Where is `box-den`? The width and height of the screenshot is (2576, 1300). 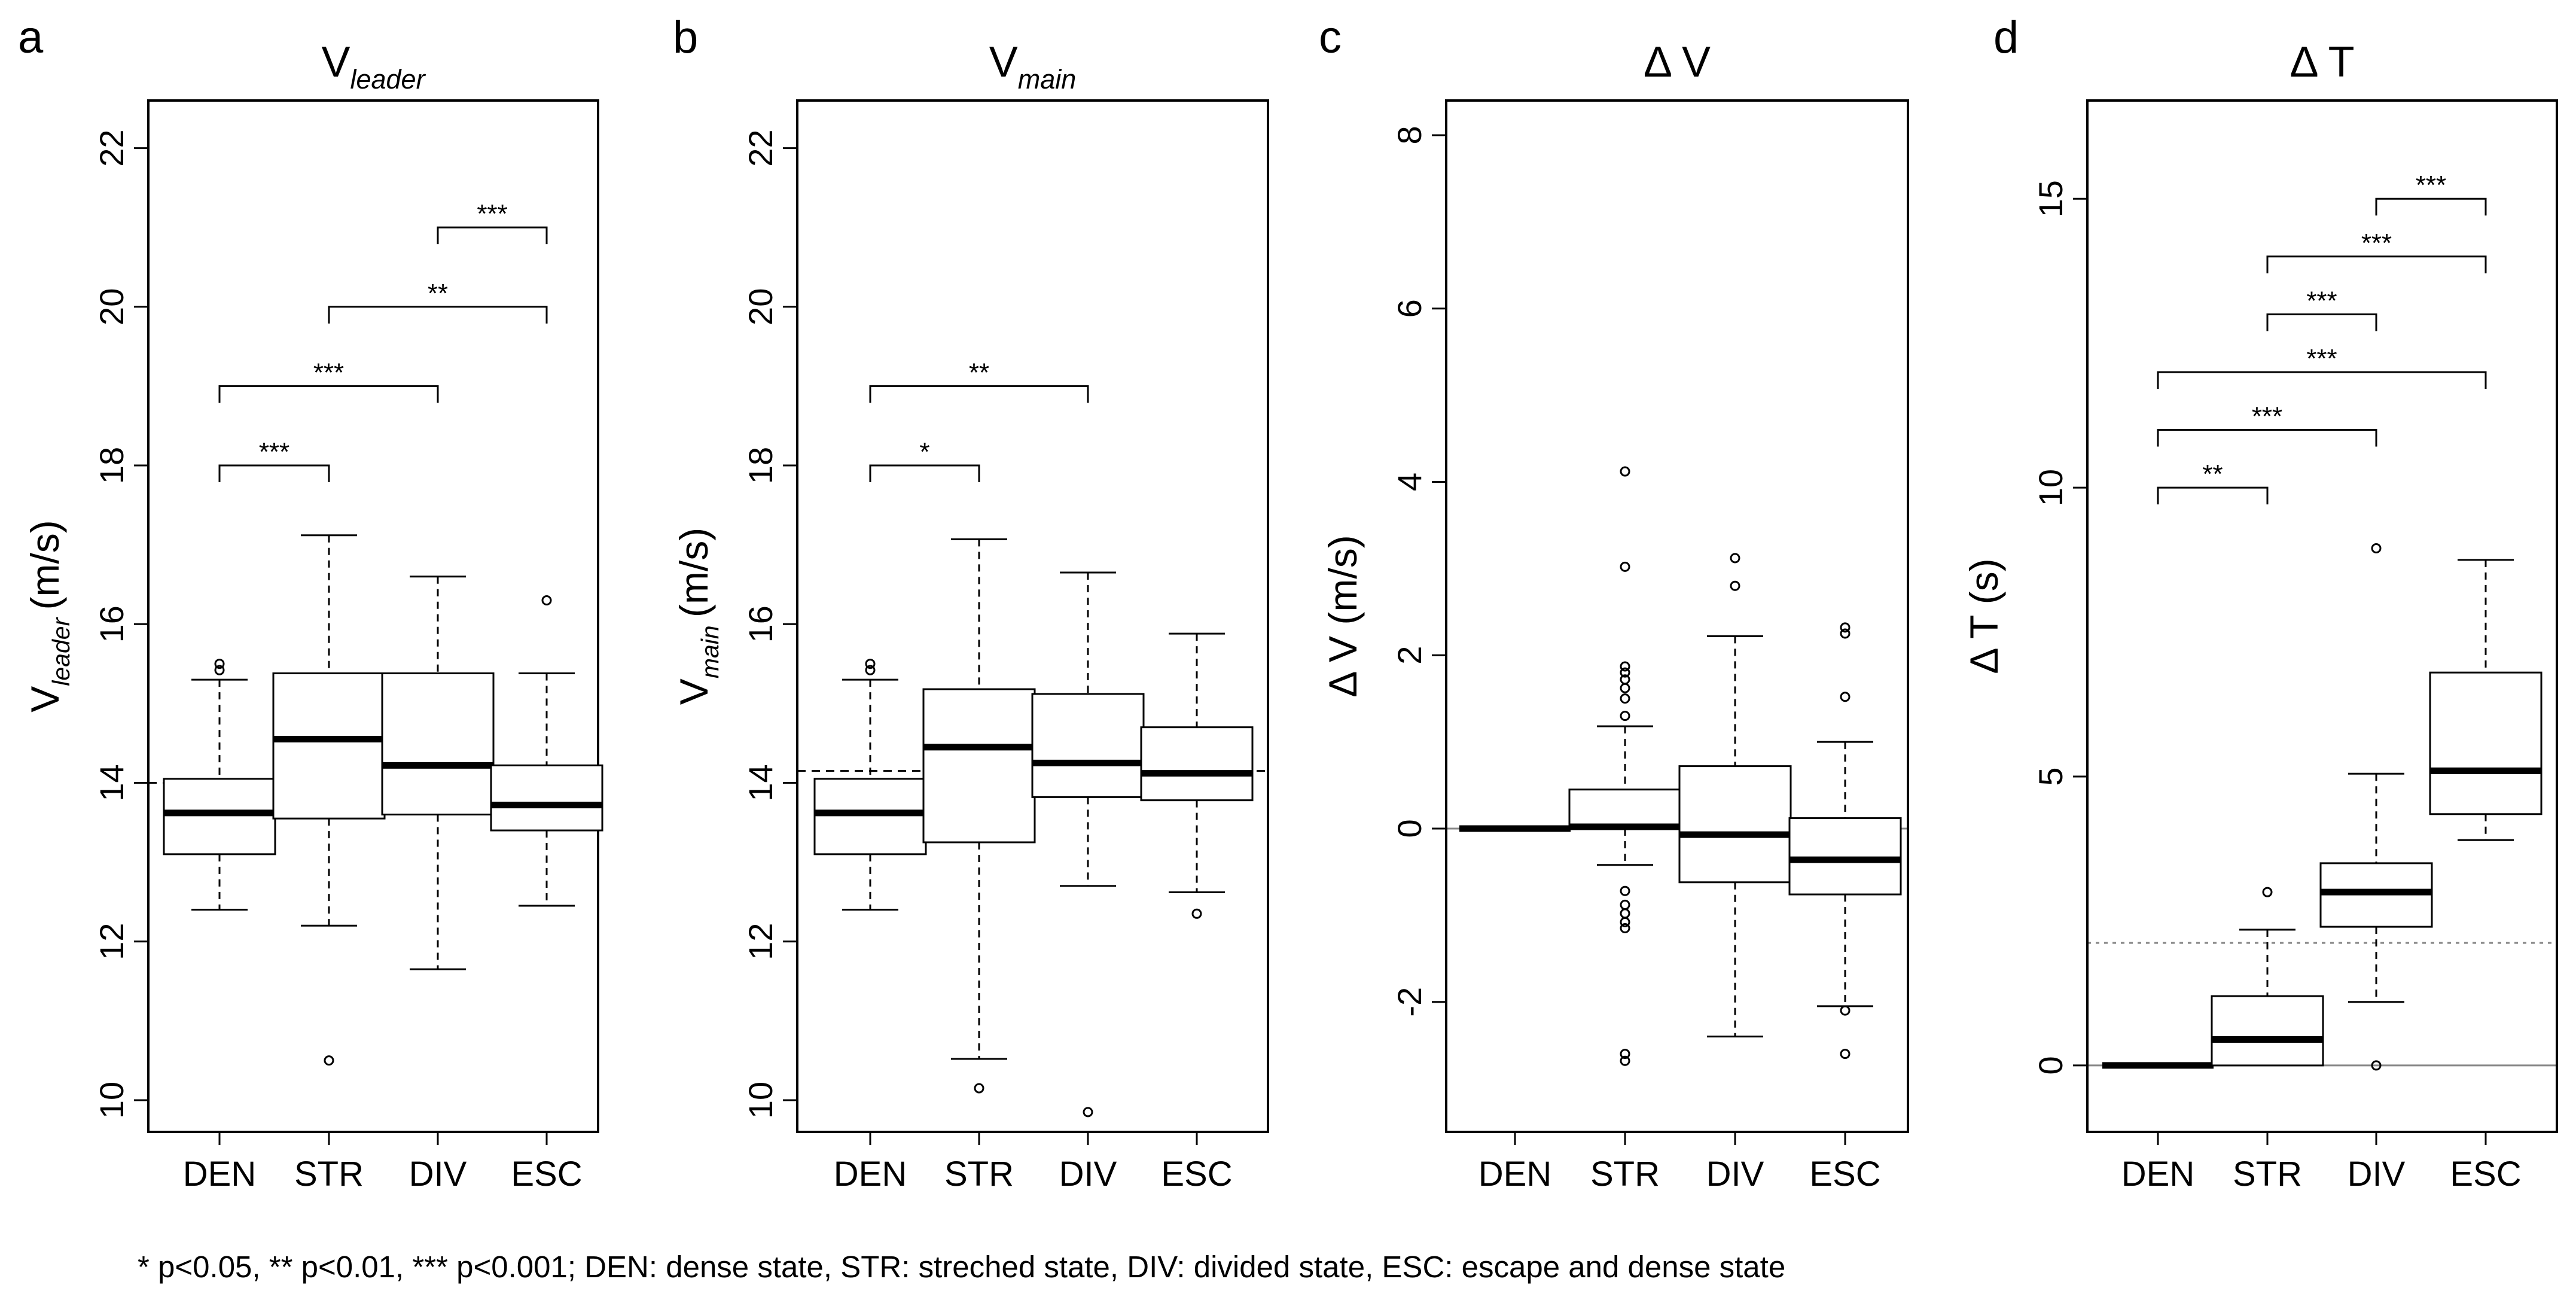
box-den is located at coordinates (870, 785).